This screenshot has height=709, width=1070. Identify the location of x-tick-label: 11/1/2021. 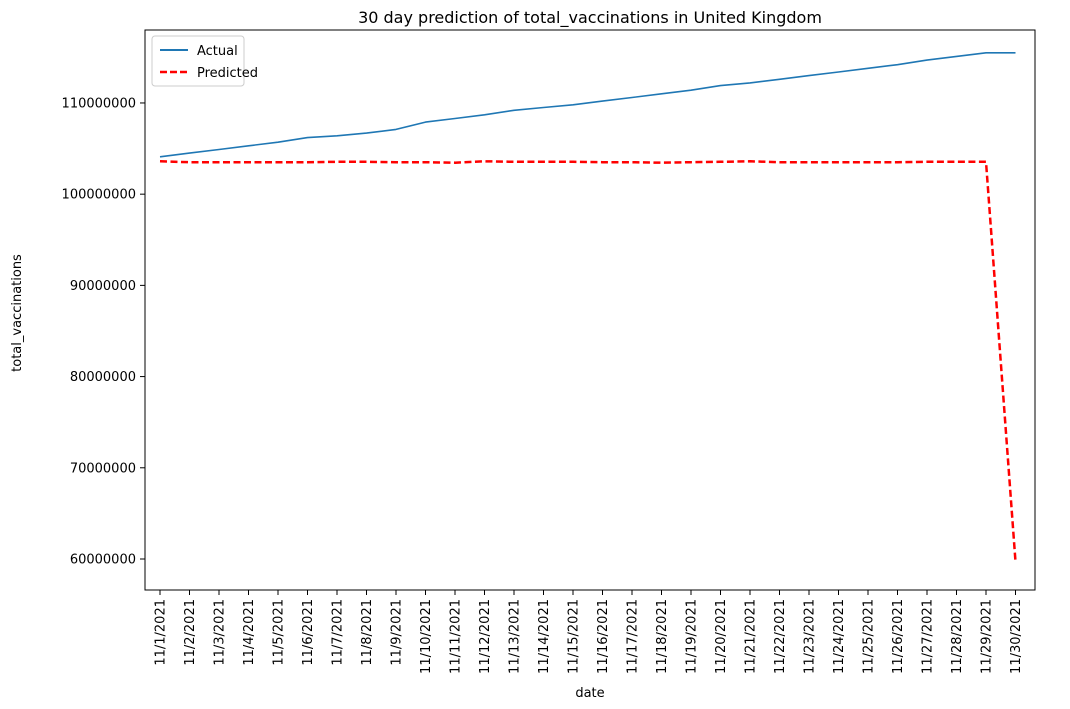
(161, 632).